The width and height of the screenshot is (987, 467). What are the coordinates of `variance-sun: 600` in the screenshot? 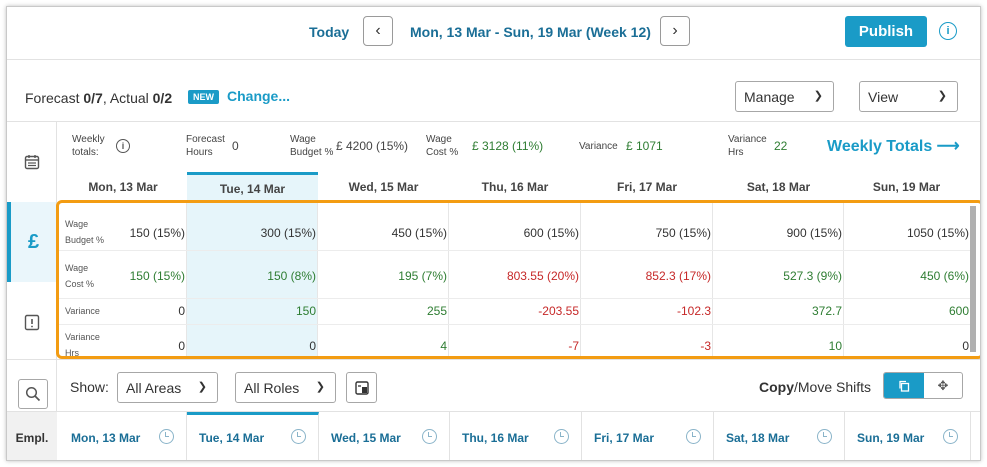 It's located at (958, 311).